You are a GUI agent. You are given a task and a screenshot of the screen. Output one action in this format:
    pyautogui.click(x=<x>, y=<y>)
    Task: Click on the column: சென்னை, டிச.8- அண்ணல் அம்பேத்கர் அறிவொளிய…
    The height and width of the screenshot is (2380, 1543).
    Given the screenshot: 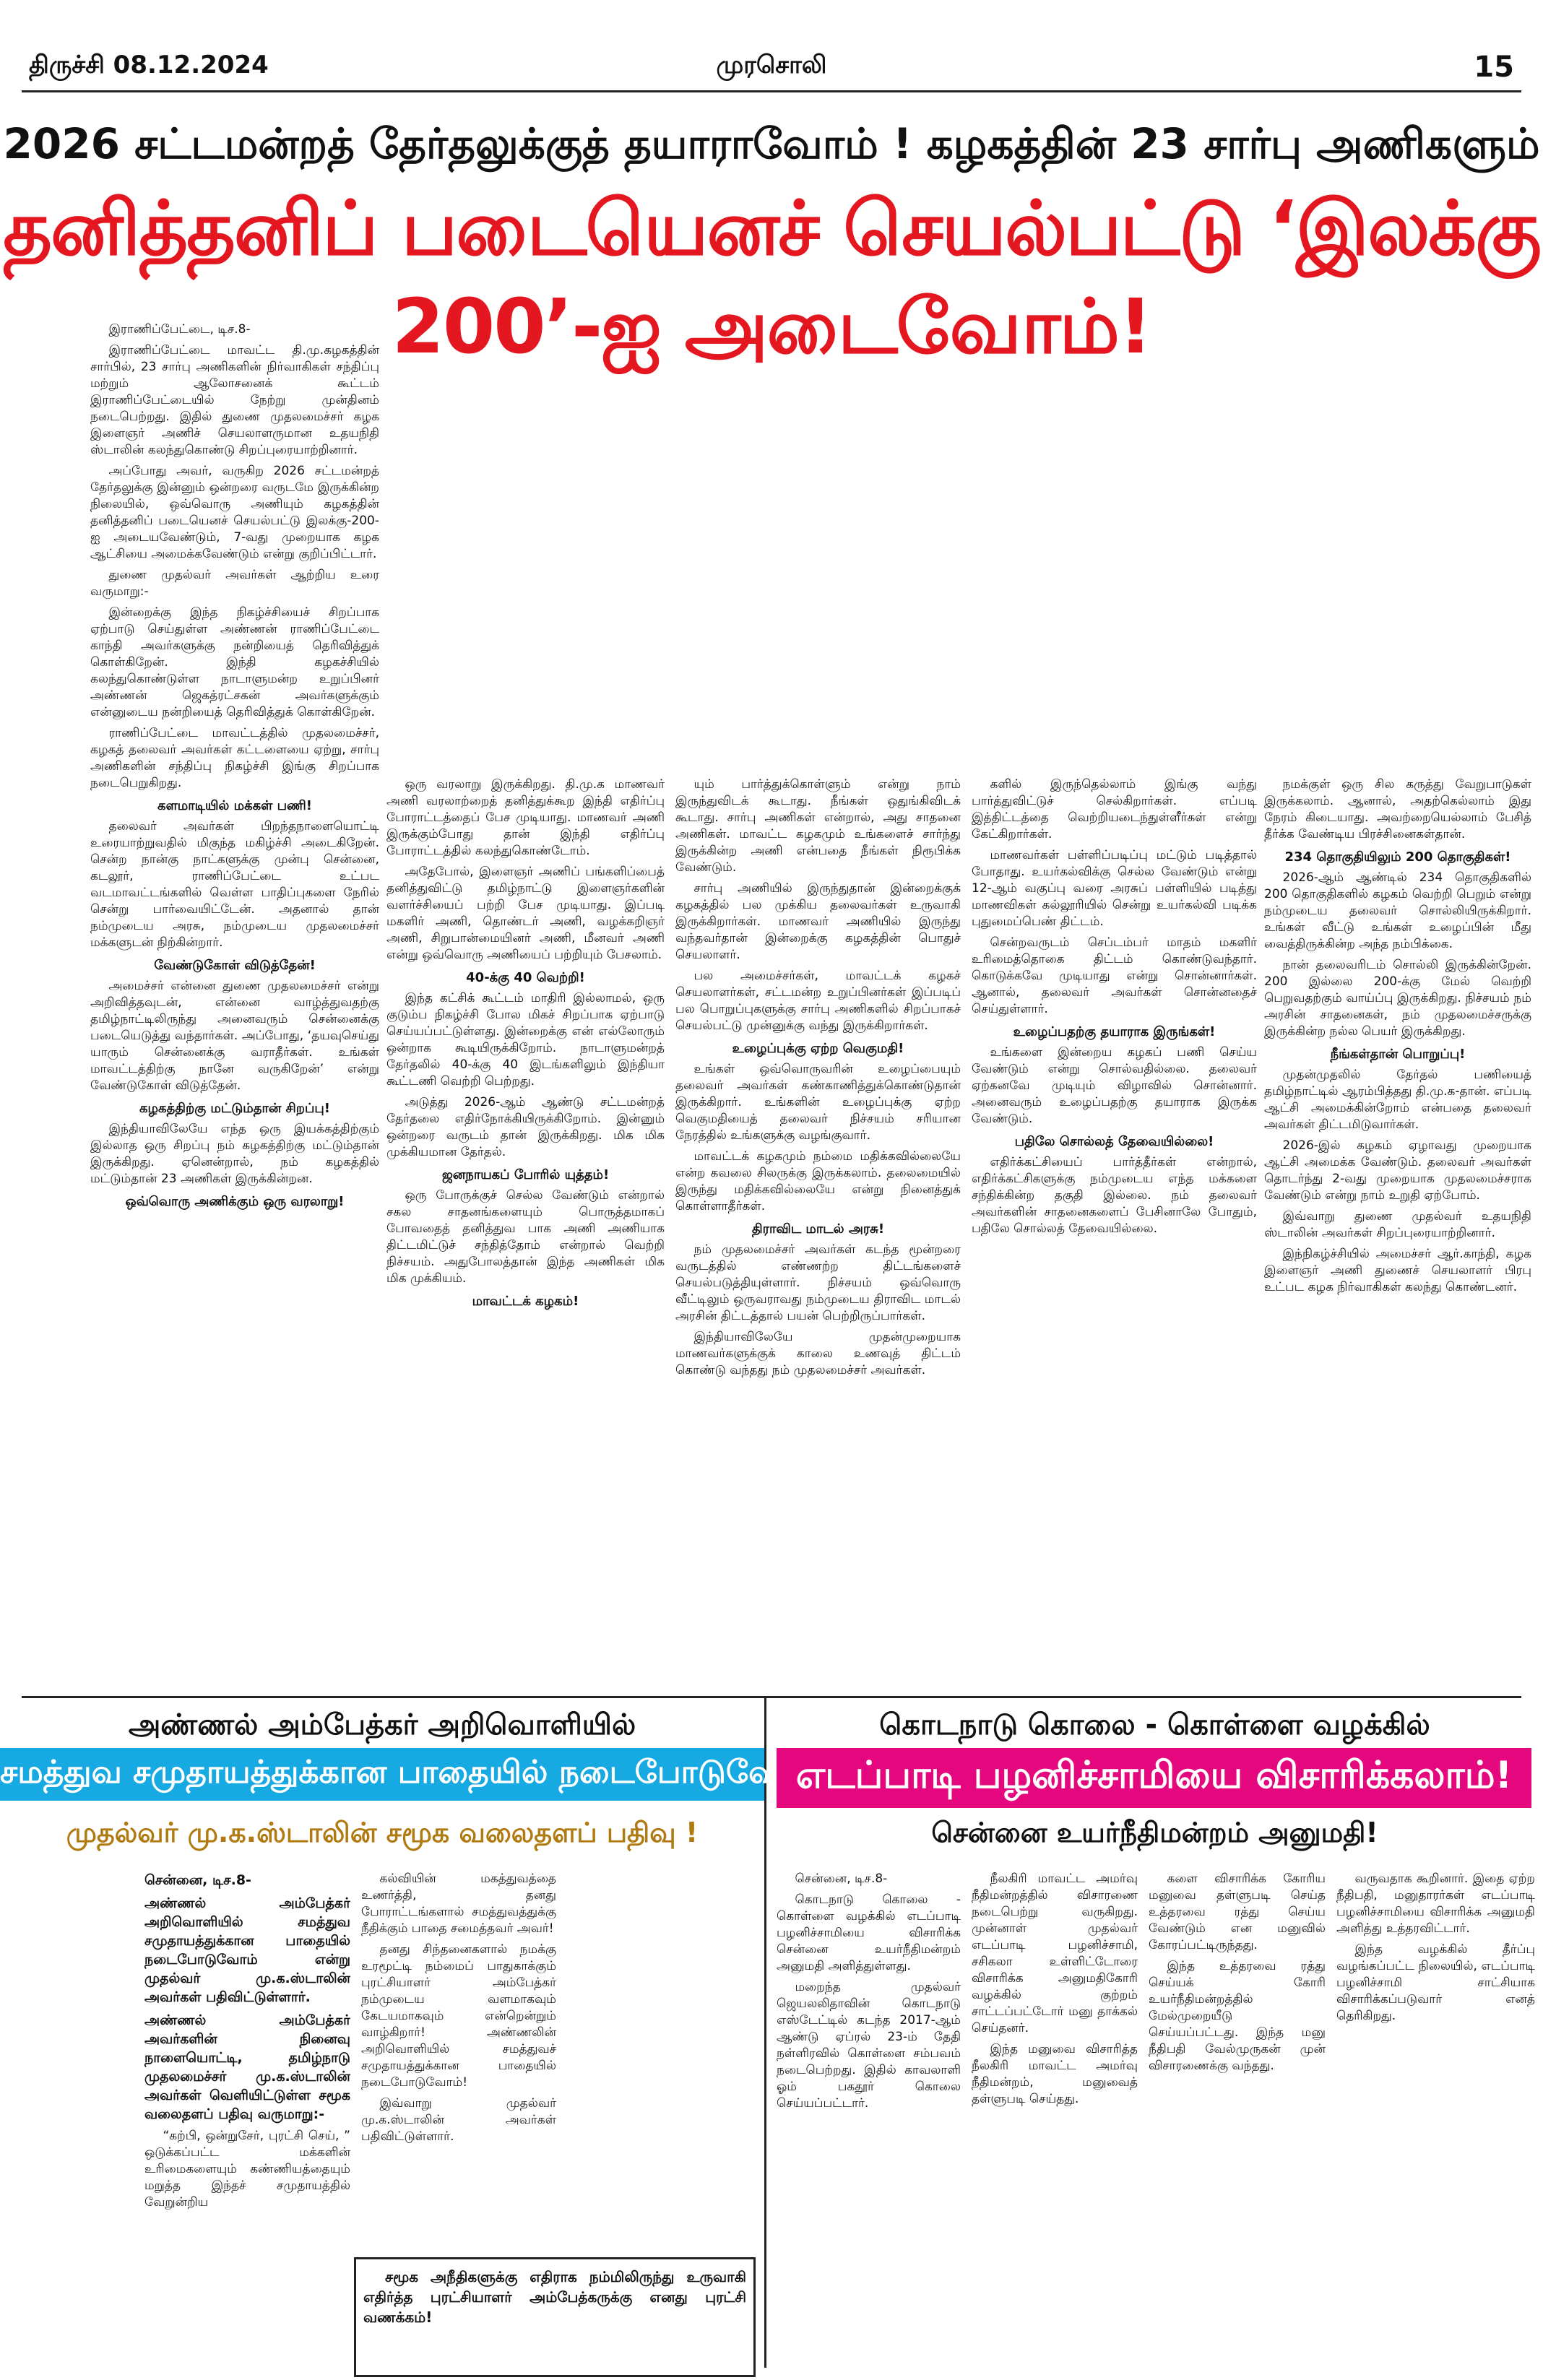 What is the action you would take?
    pyautogui.click(x=247, y=2113)
    